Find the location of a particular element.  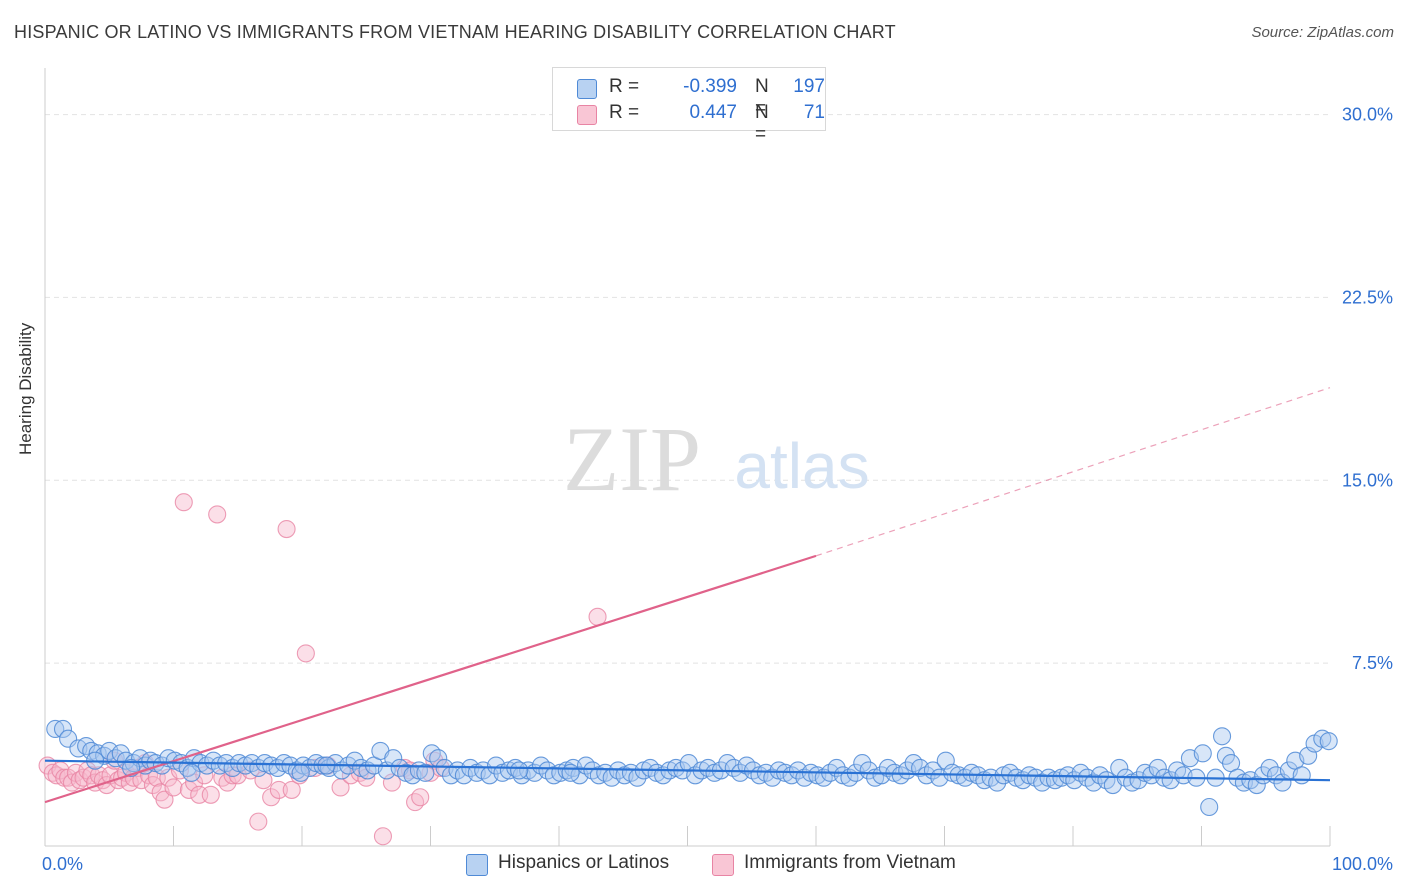

watermark: ZIP atlas is located at coordinates (716, 459).